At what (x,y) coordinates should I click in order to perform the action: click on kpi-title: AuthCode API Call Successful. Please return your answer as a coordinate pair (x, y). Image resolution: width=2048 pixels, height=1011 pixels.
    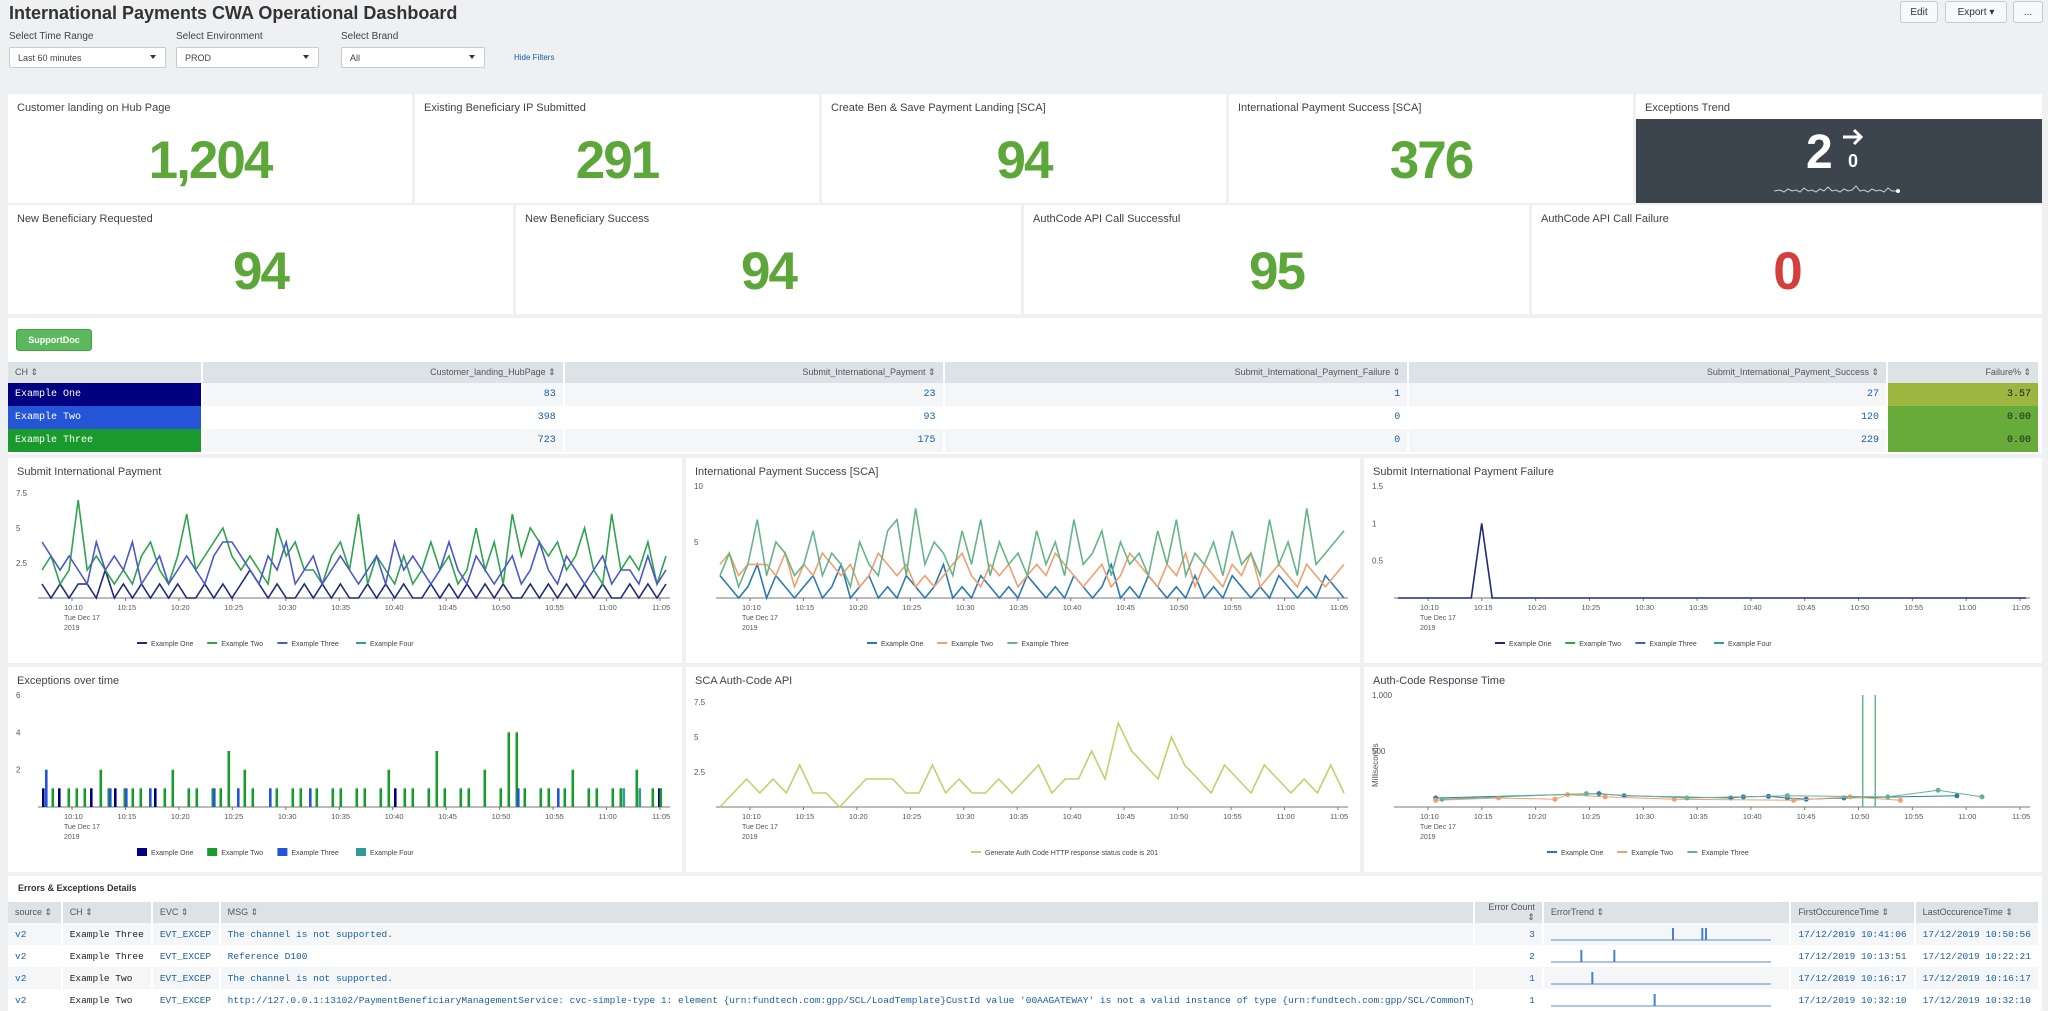
    Looking at the image, I should click on (1107, 219).